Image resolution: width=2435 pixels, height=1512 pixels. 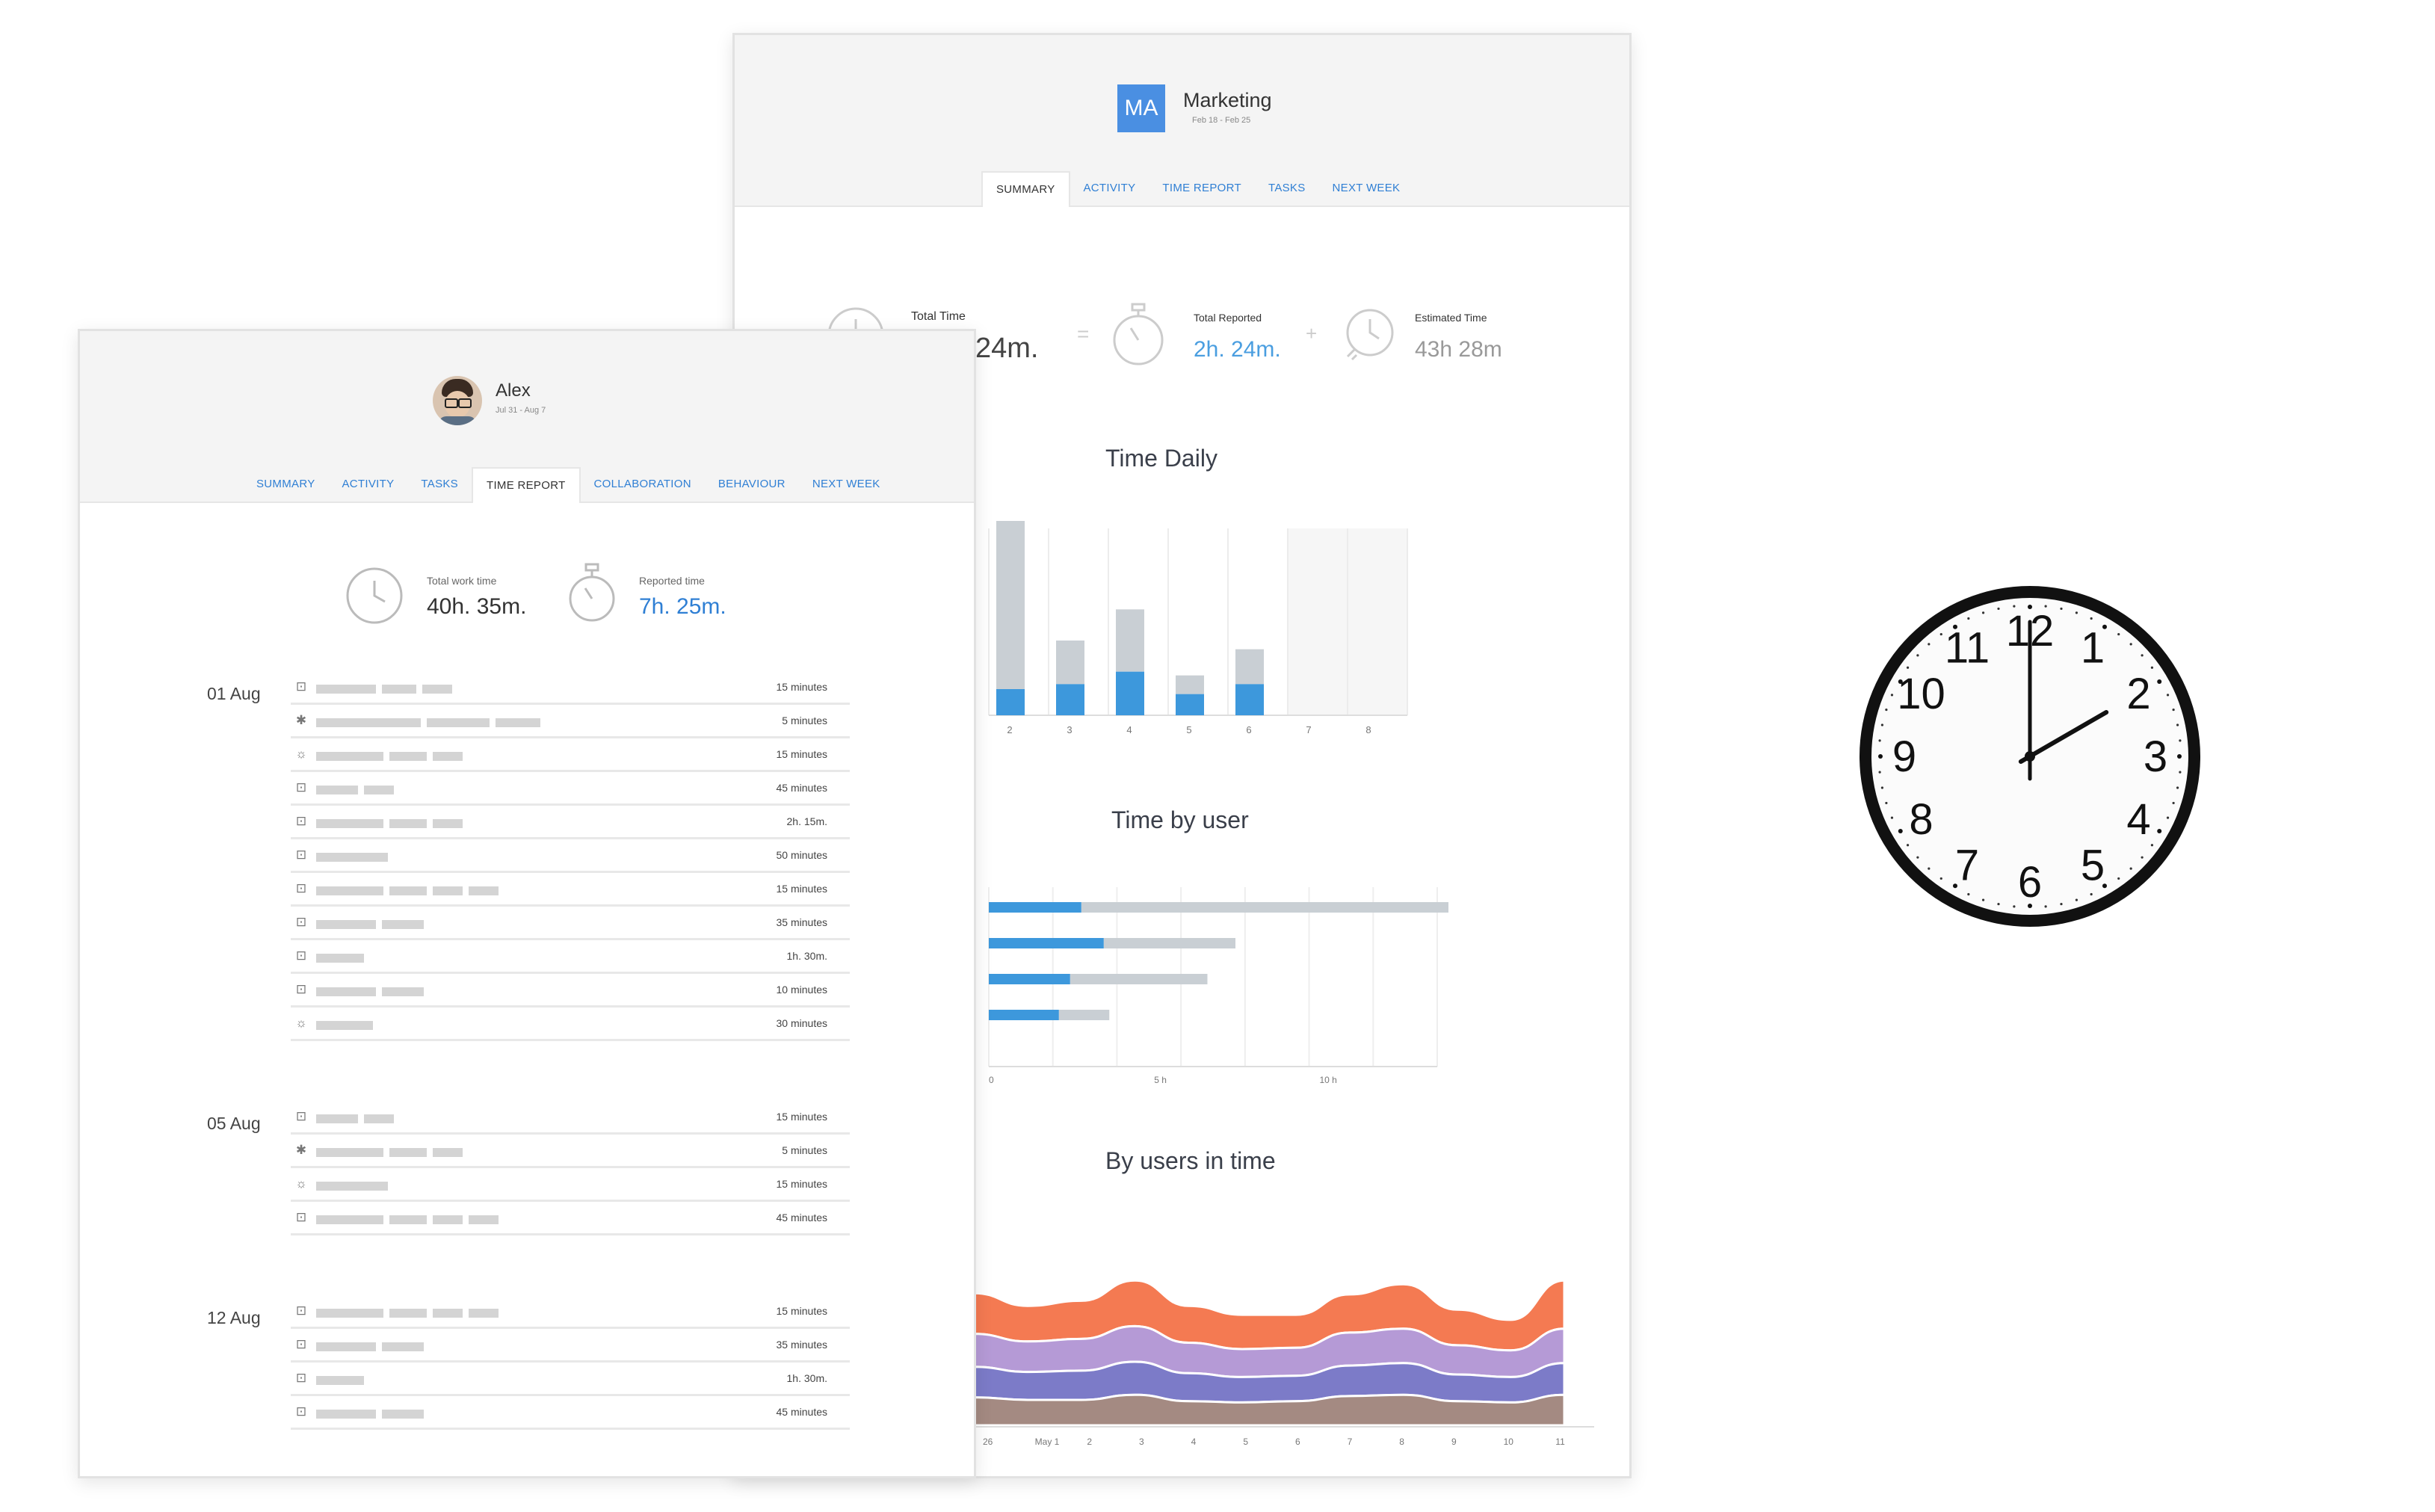 What do you see at coordinates (1401, 1442) in the screenshot?
I see `x-tick-label: 8` at bounding box center [1401, 1442].